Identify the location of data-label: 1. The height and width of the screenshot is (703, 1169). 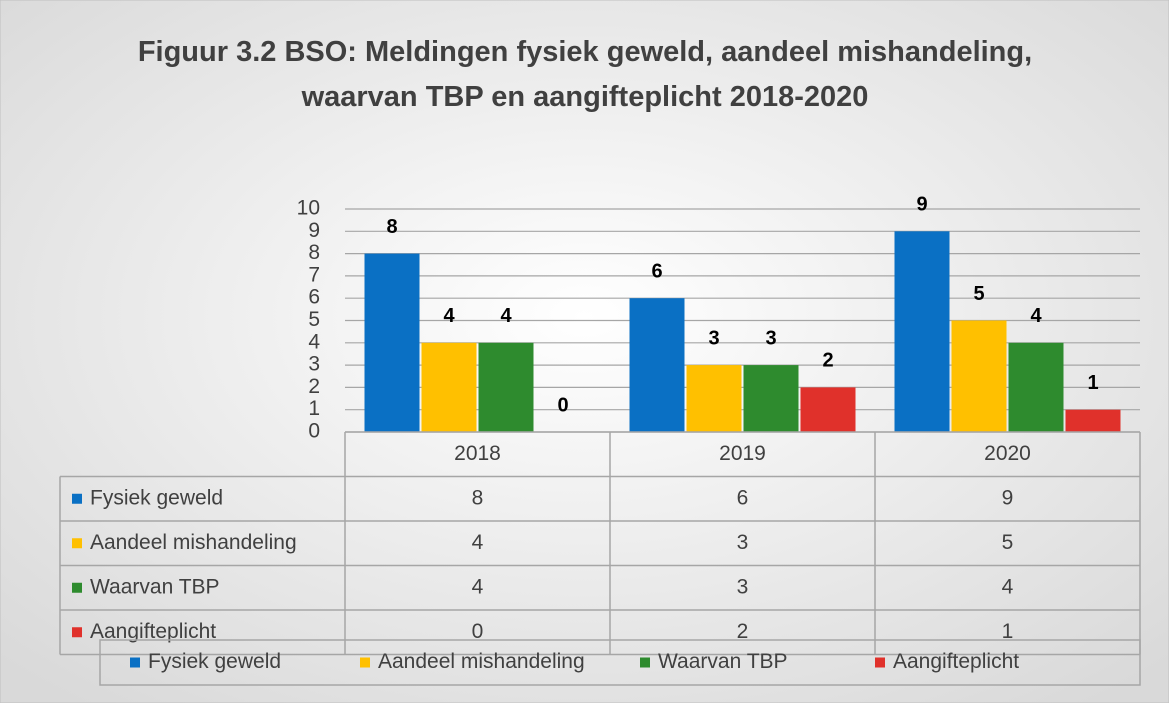
(1092, 383).